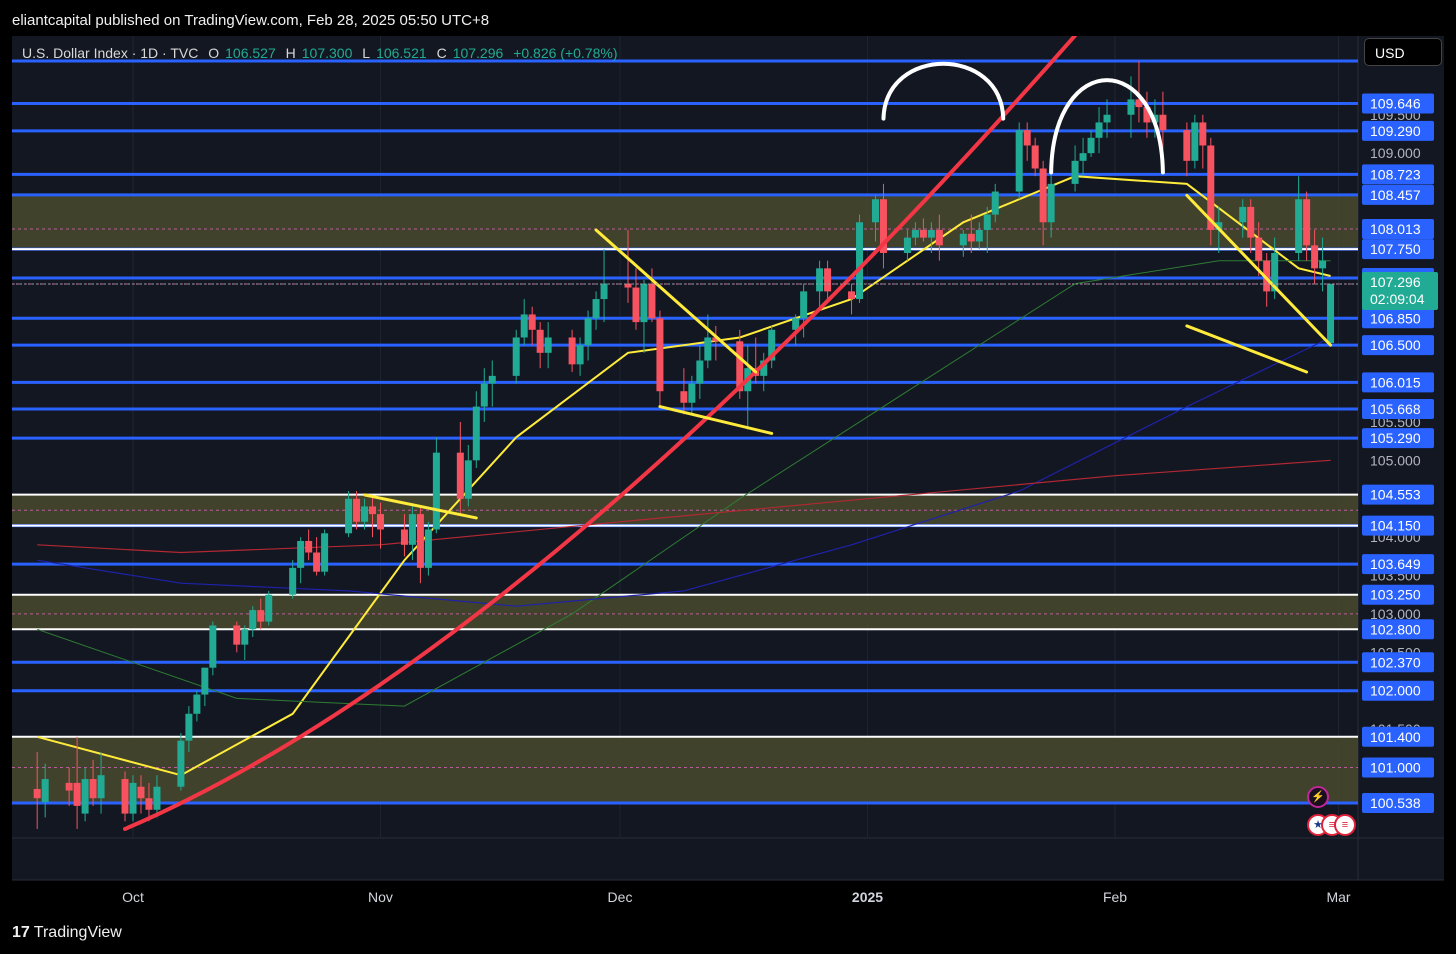 This screenshot has width=1456, height=954. I want to click on level-price-label: 106.015, so click(1395, 382).